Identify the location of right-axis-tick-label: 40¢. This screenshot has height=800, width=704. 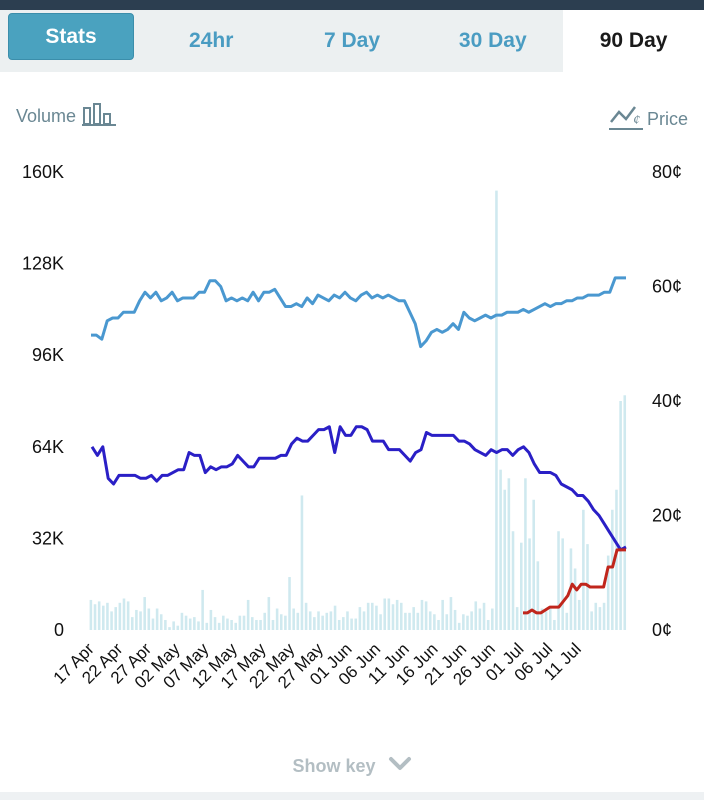
(667, 401).